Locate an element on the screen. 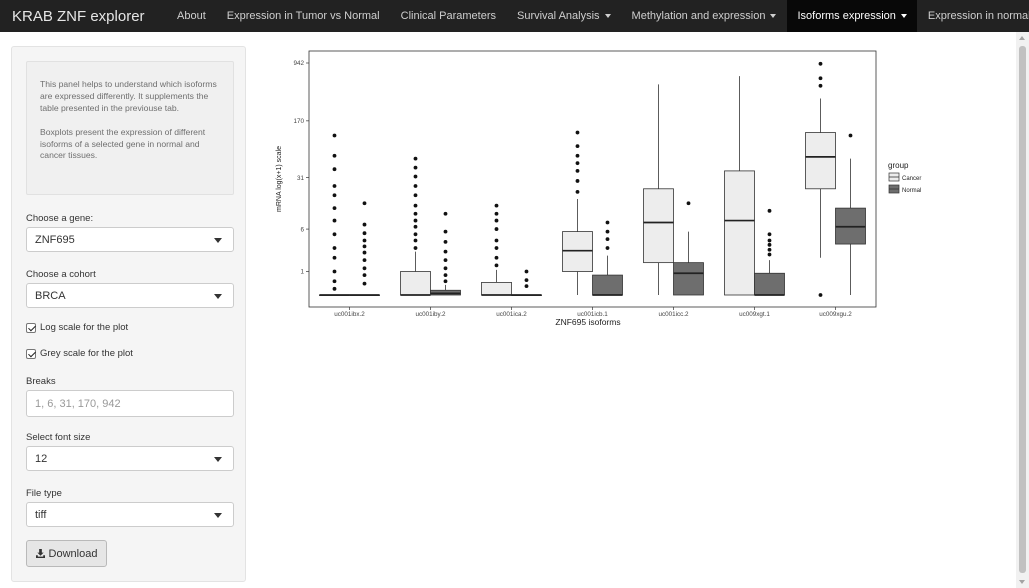 Image resolution: width=1029 pixels, height=588 pixels. font-size-select: 12 is located at coordinates (130, 458).